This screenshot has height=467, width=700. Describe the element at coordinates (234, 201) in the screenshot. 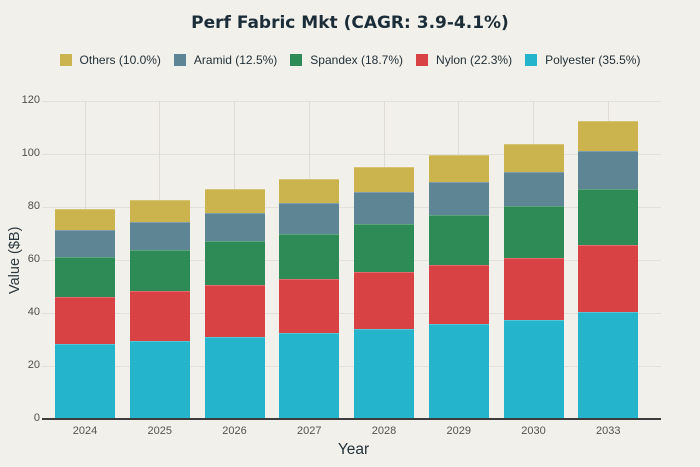

I see `bar-segment-others-2026` at that location.